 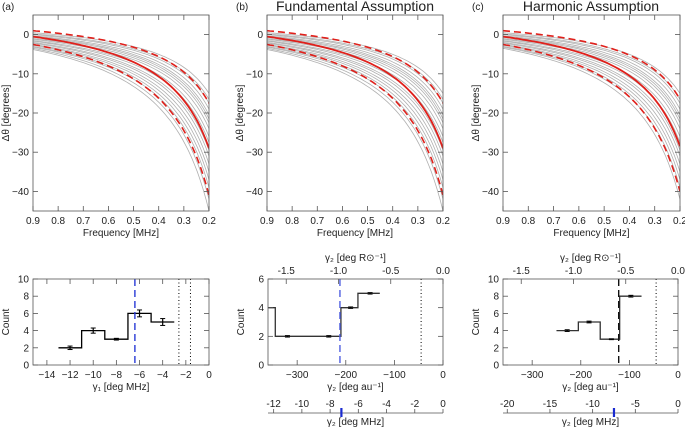 I want to click on mhz-axis-tick-label: -5, so click(x=635, y=404).